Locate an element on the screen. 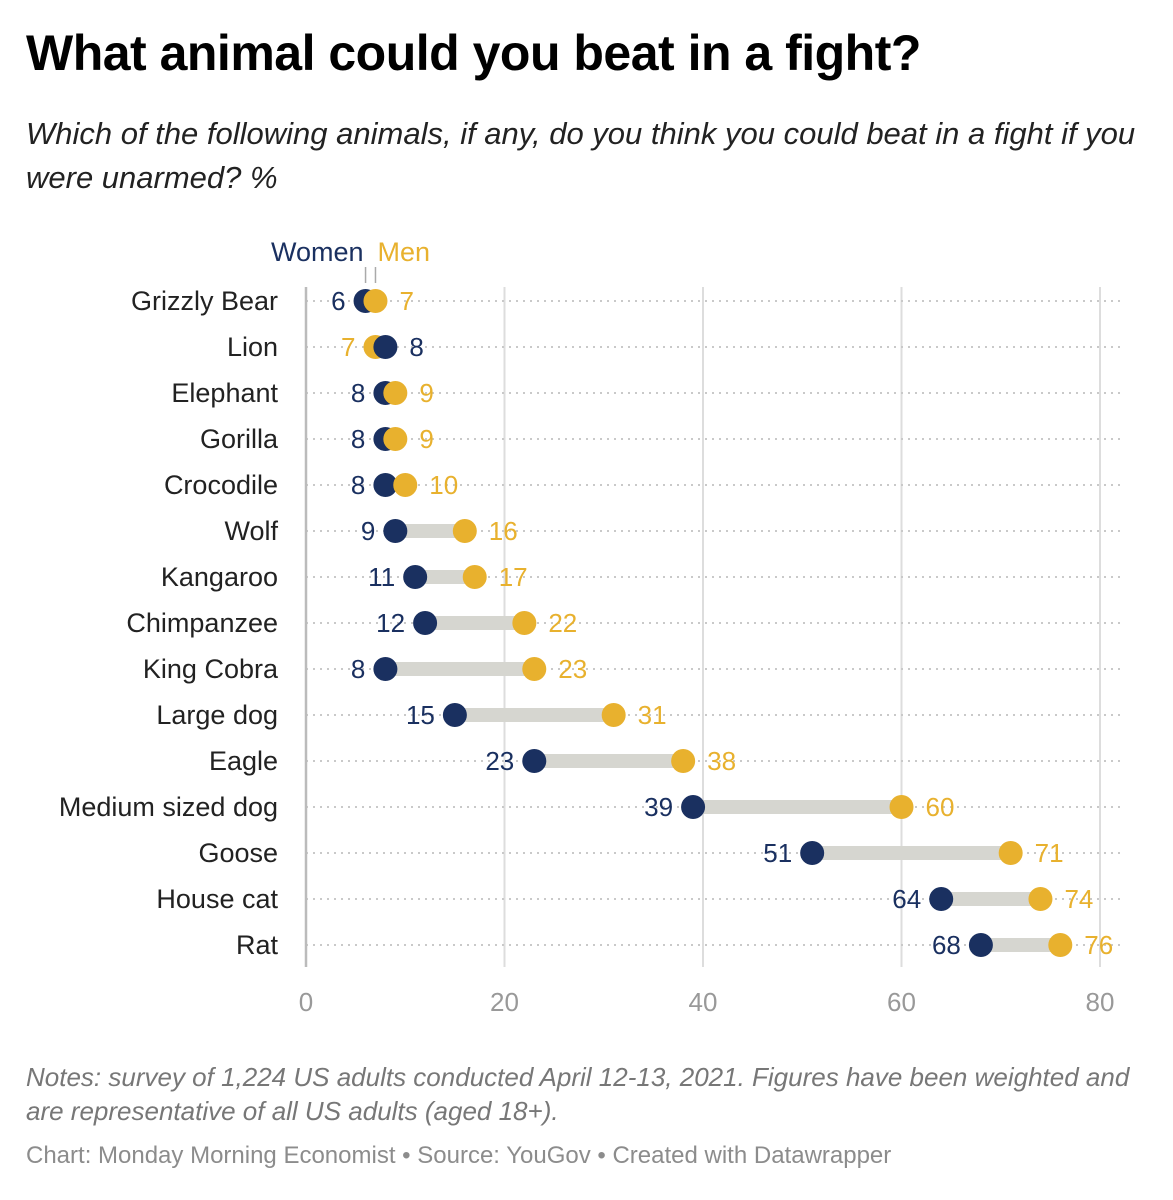  category-label: Chimpanzee is located at coordinates (202, 623).